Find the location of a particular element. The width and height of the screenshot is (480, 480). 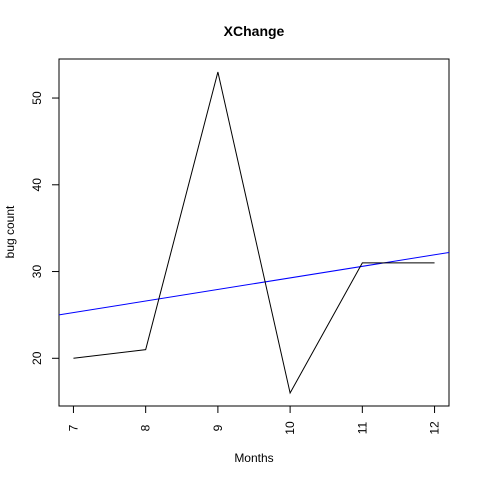

y-axis-label: bug count is located at coordinates (10, 231).